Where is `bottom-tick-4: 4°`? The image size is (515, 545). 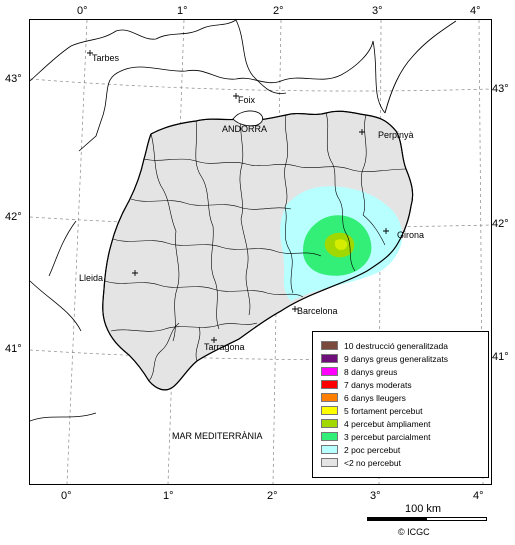
bottom-tick-4: 4° is located at coordinates (478, 496).